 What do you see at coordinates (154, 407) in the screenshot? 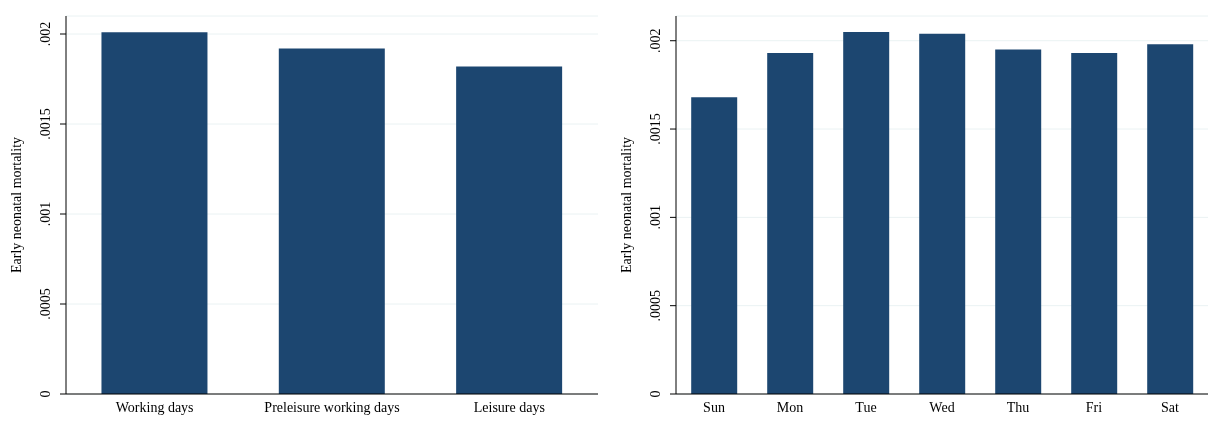
I see `x-tick-label: Working days` at bounding box center [154, 407].